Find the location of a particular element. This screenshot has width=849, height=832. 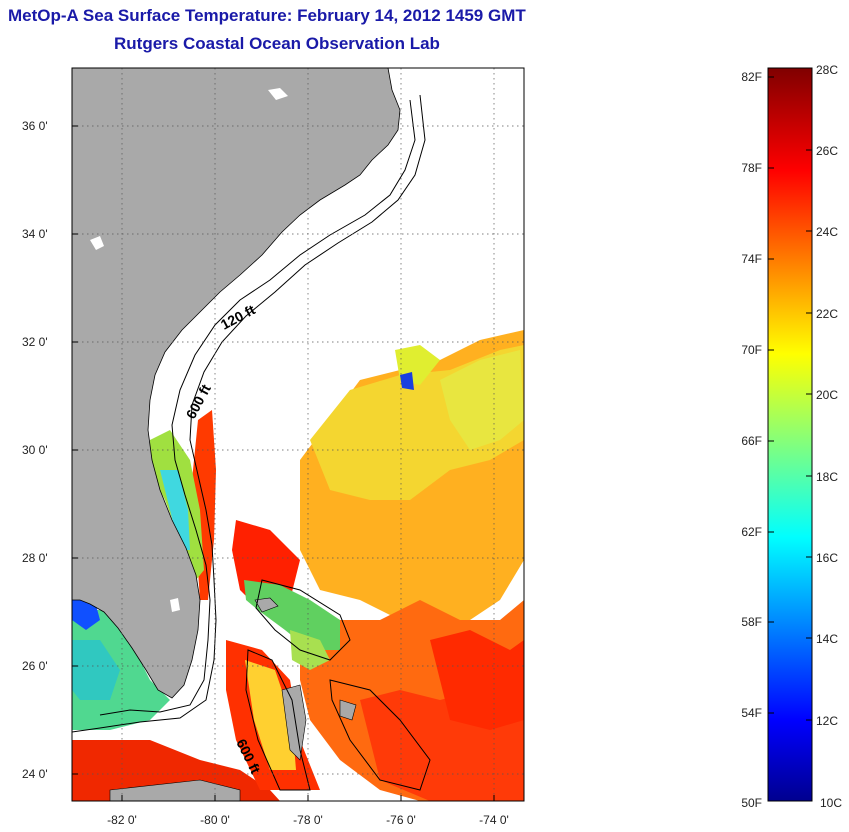

colorbar-f-label: 70F is located at coordinates (751, 350).